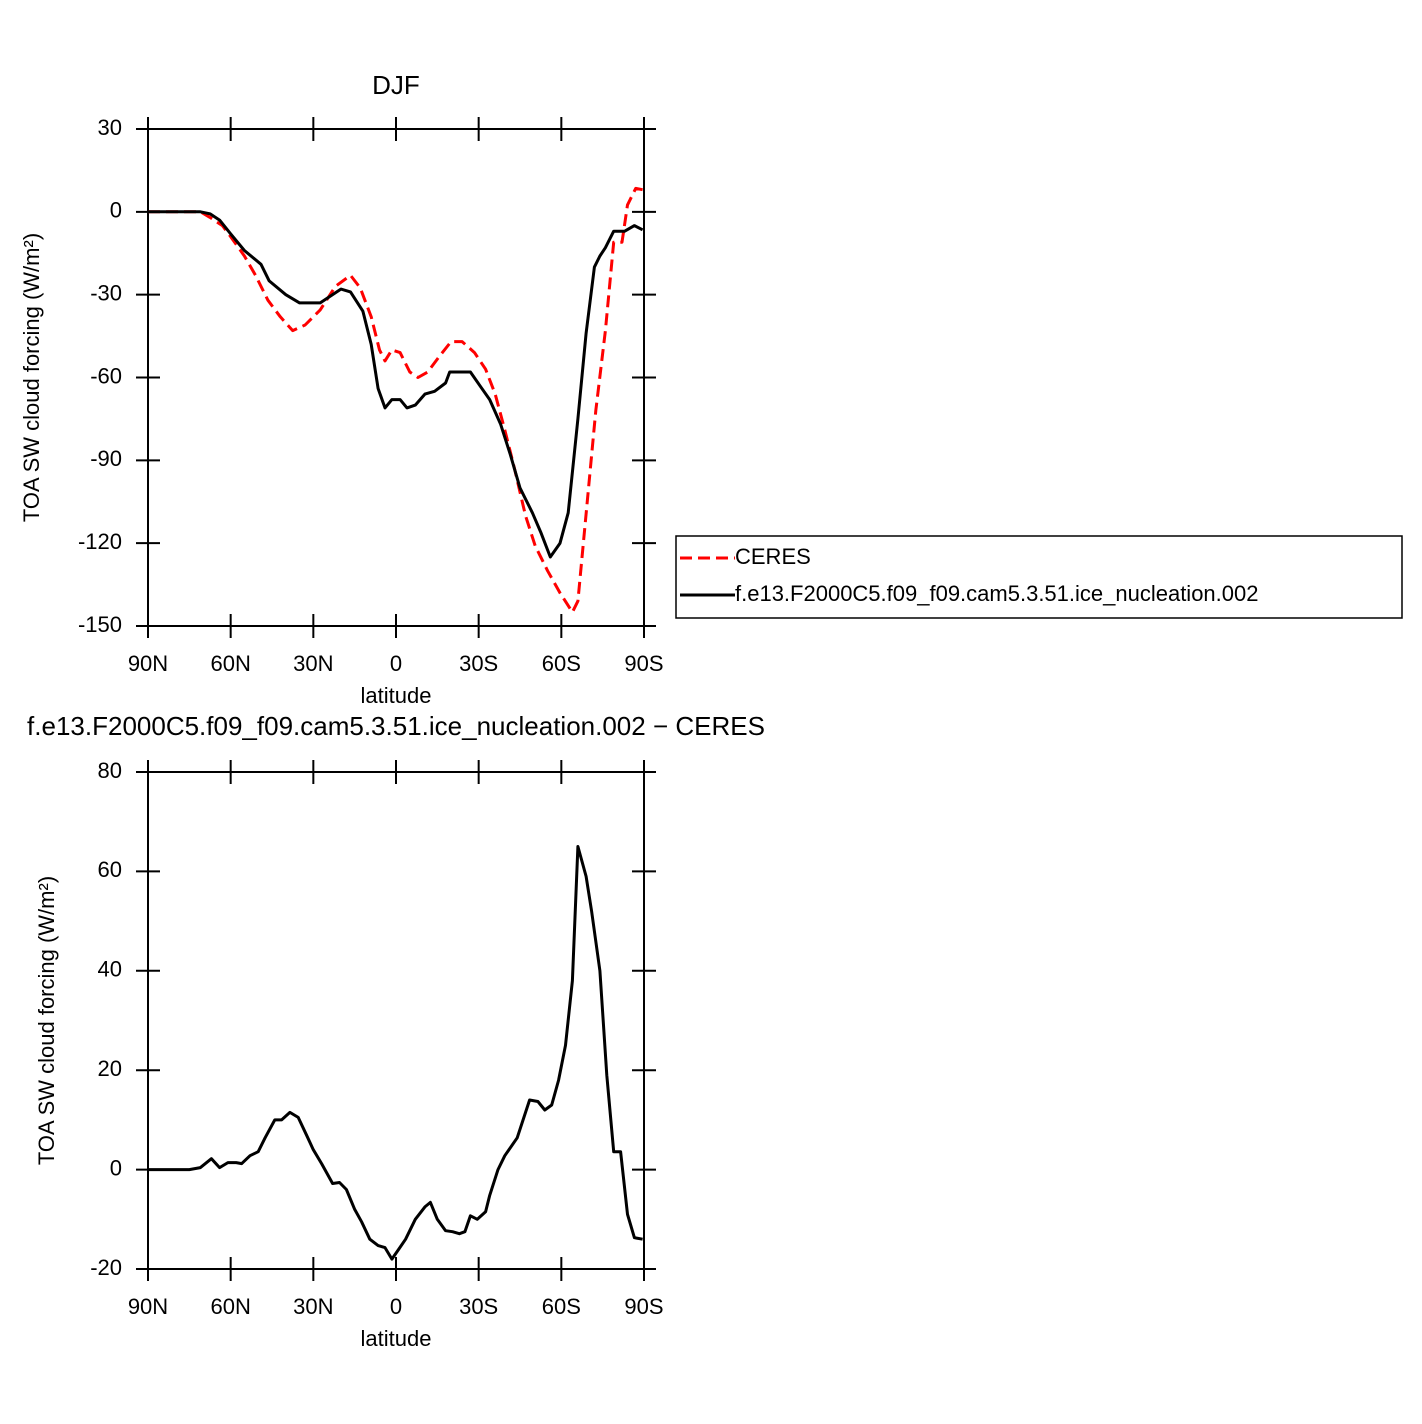 The image size is (1422, 1424). Describe the element at coordinates (110, 869) in the screenshot. I see `y-tick-label: 60` at that location.